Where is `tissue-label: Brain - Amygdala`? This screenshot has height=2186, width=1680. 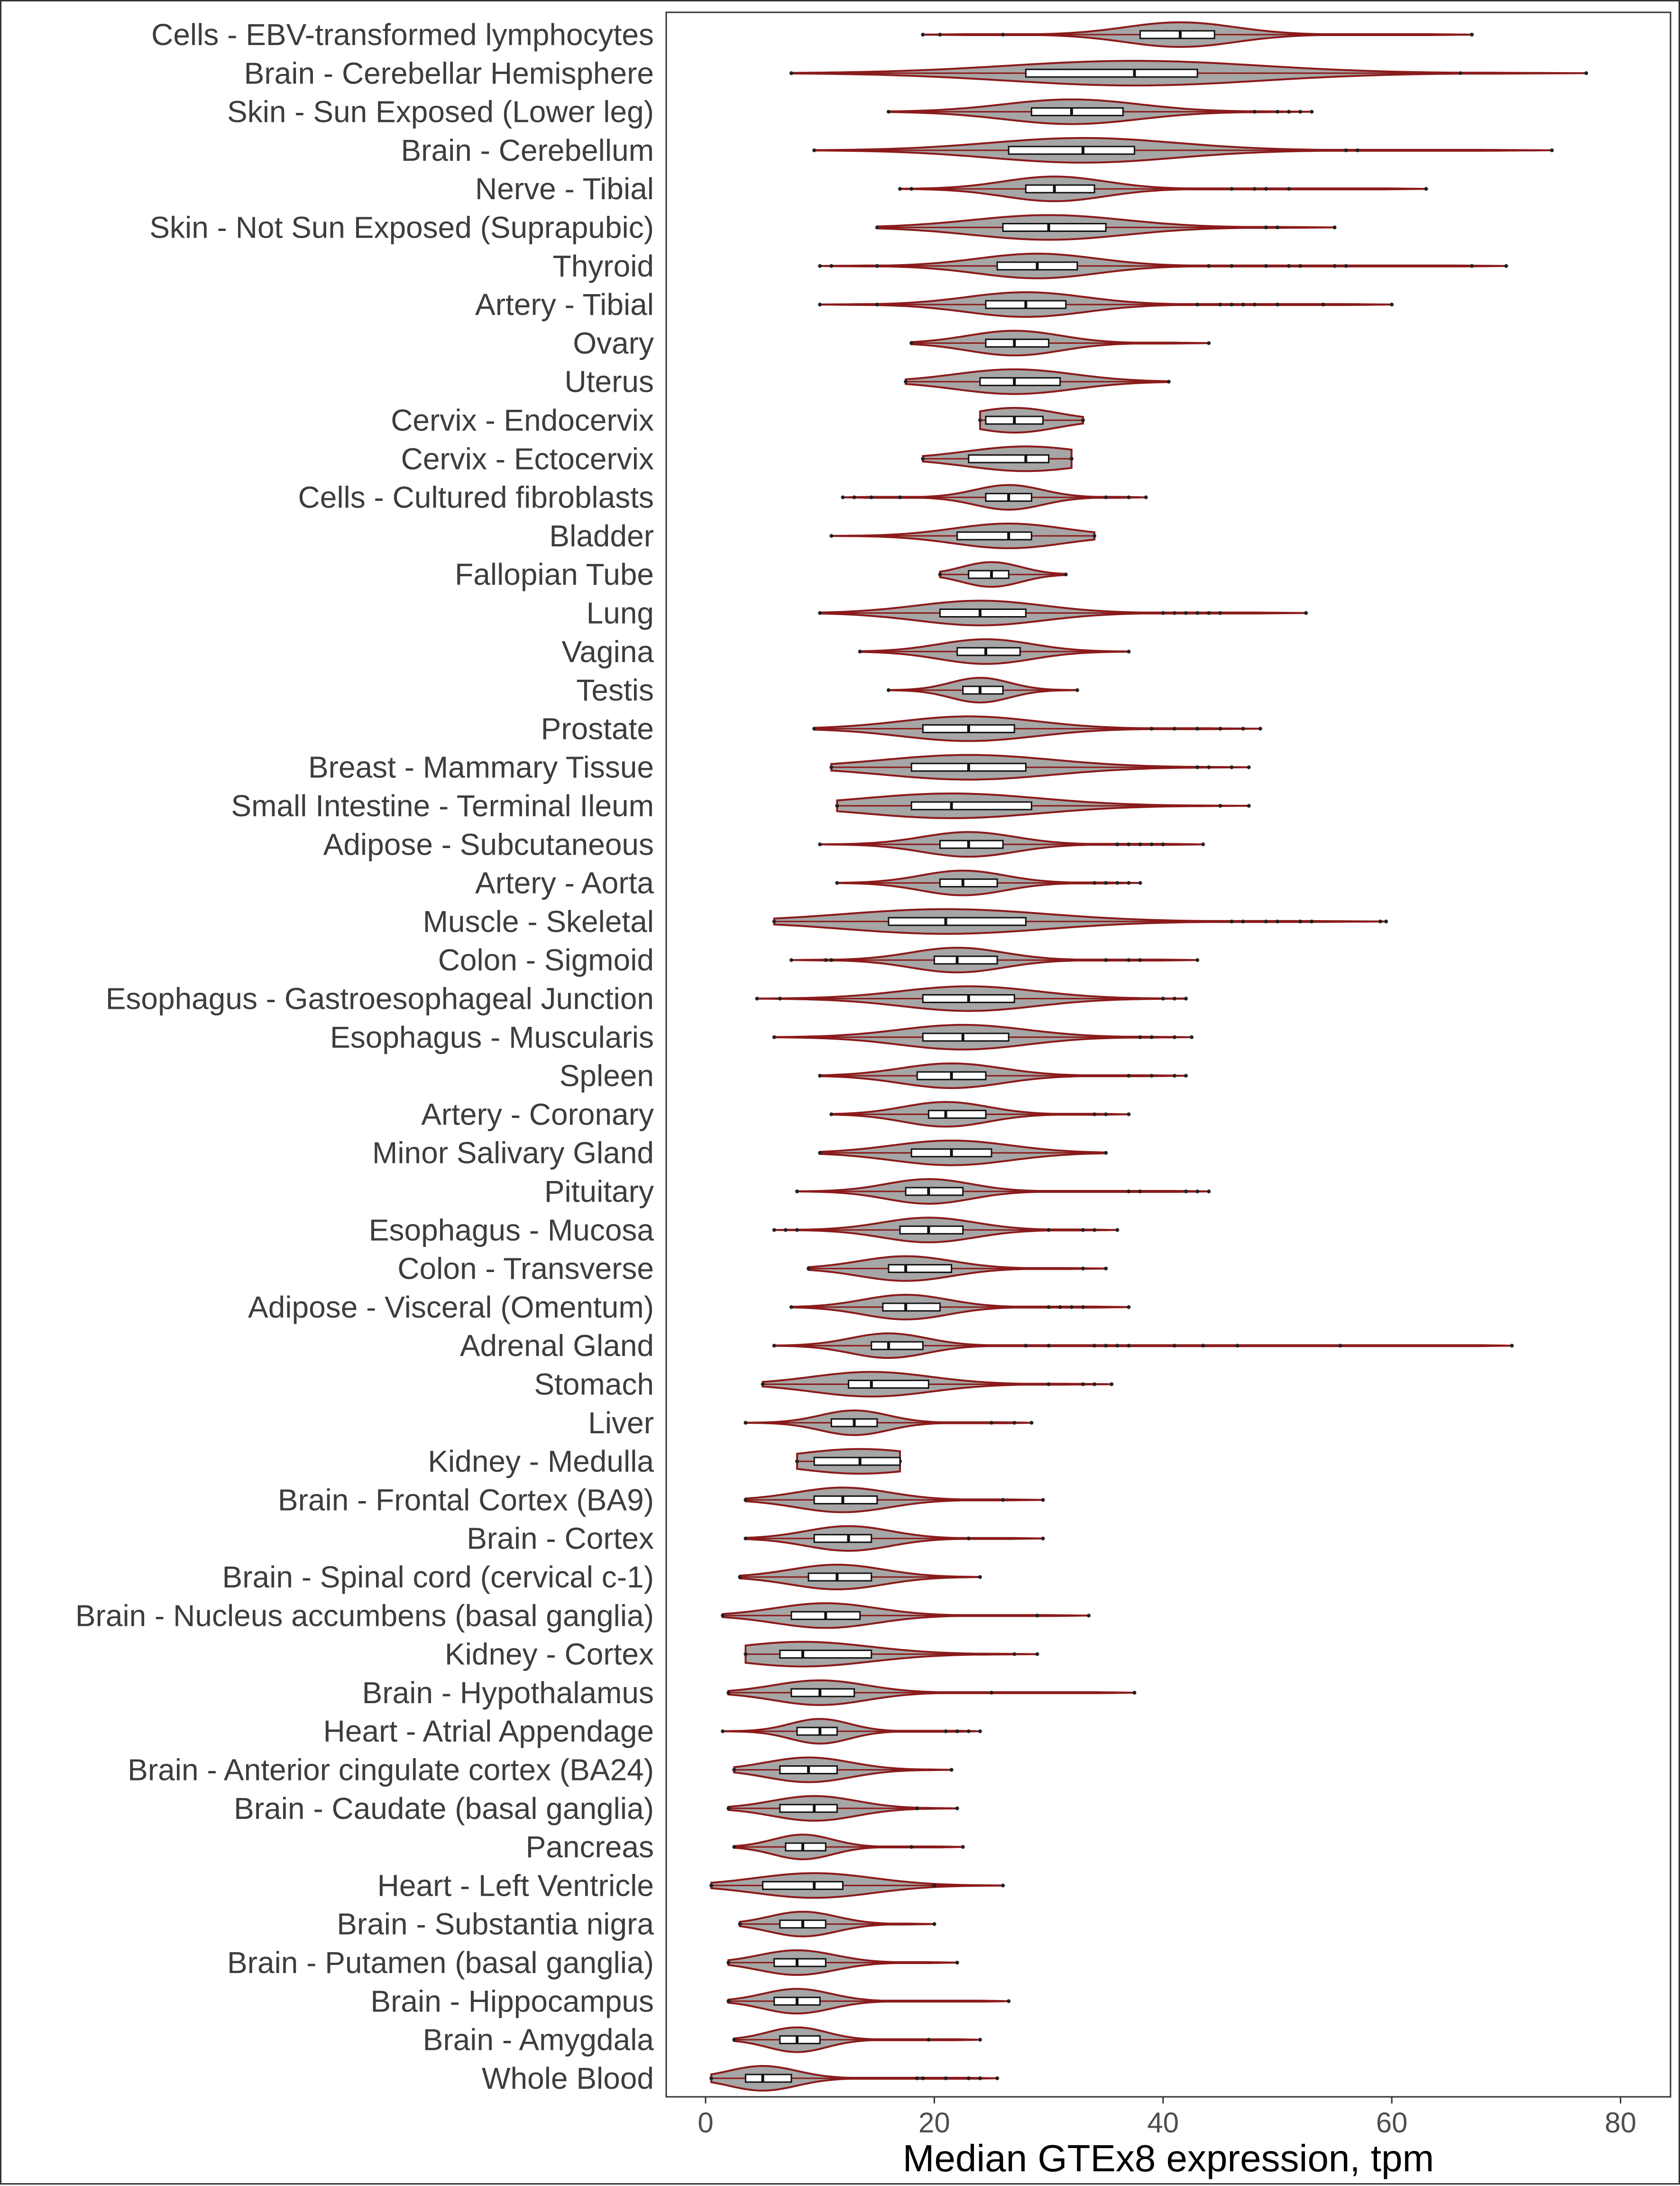 tissue-label: Brain - Amygdala is located at coordinates (538, 2040).